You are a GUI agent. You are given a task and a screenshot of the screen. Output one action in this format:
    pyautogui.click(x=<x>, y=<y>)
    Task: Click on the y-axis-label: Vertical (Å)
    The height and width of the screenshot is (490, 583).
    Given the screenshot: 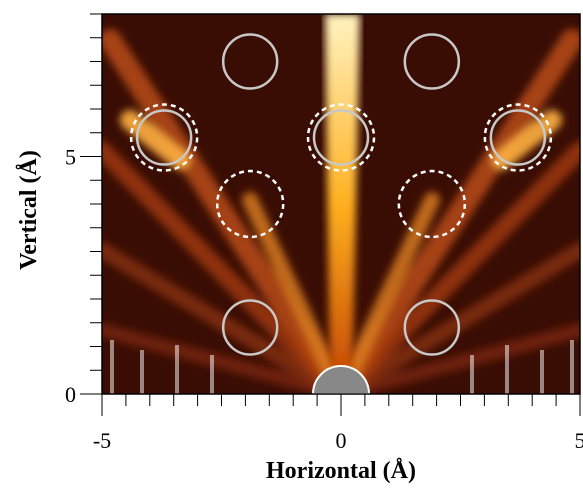 What is the action you would take?
    pyautogui.click(x=29, y=210)
    